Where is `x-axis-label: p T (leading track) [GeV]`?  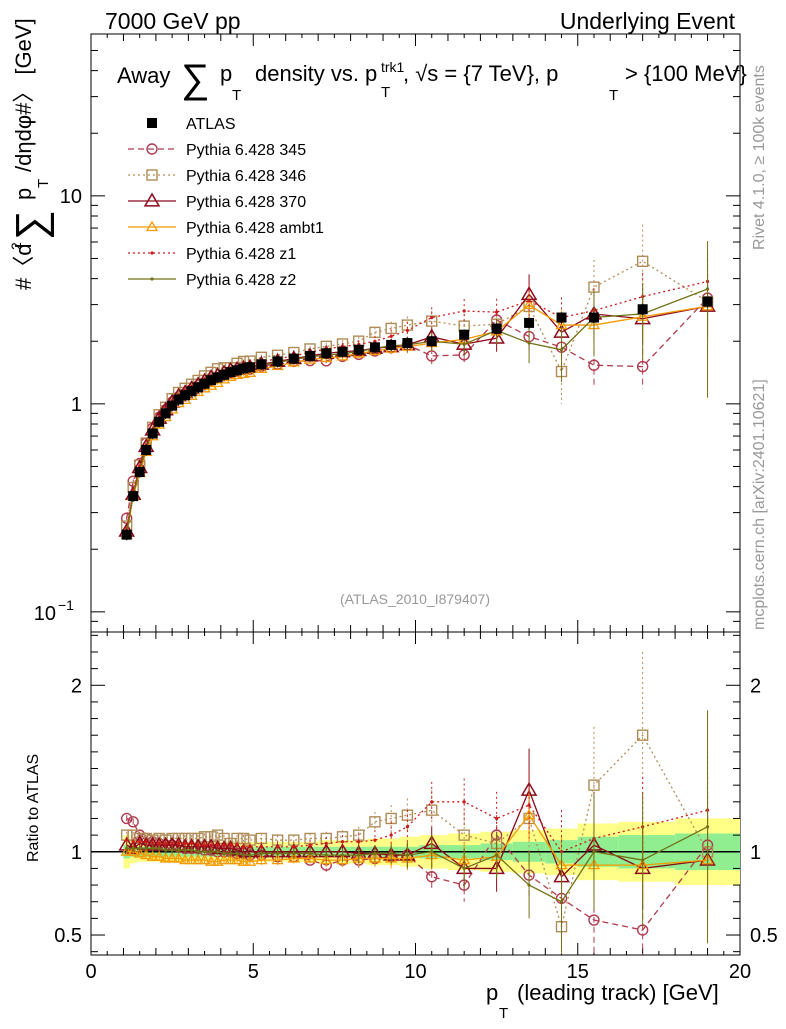
x-axis-label: p T (leading track) [GeV] is located at coordinates (602, 1001).